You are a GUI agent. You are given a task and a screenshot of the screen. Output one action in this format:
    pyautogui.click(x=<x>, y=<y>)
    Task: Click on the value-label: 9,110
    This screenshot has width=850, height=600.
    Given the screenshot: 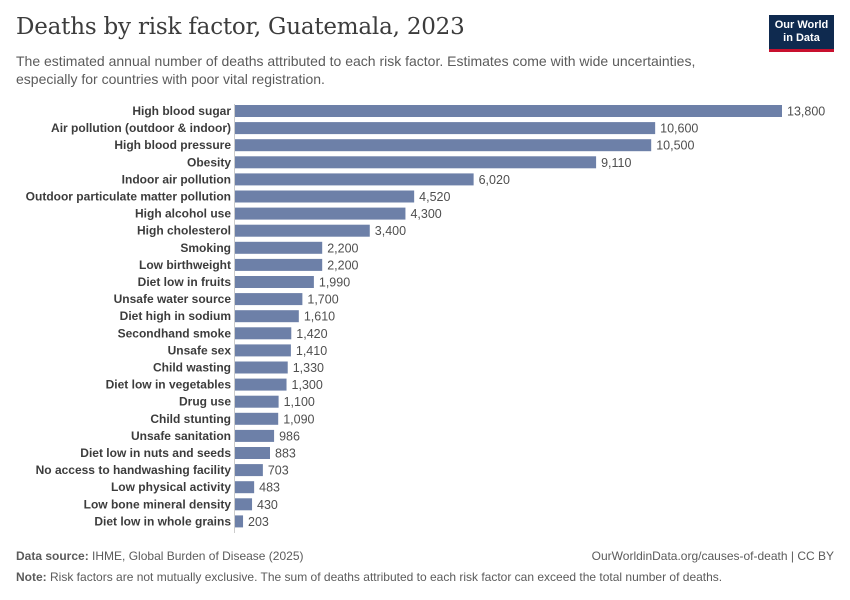 What is the action you would take?
    pyautogui.click(x=616, y=163)
    